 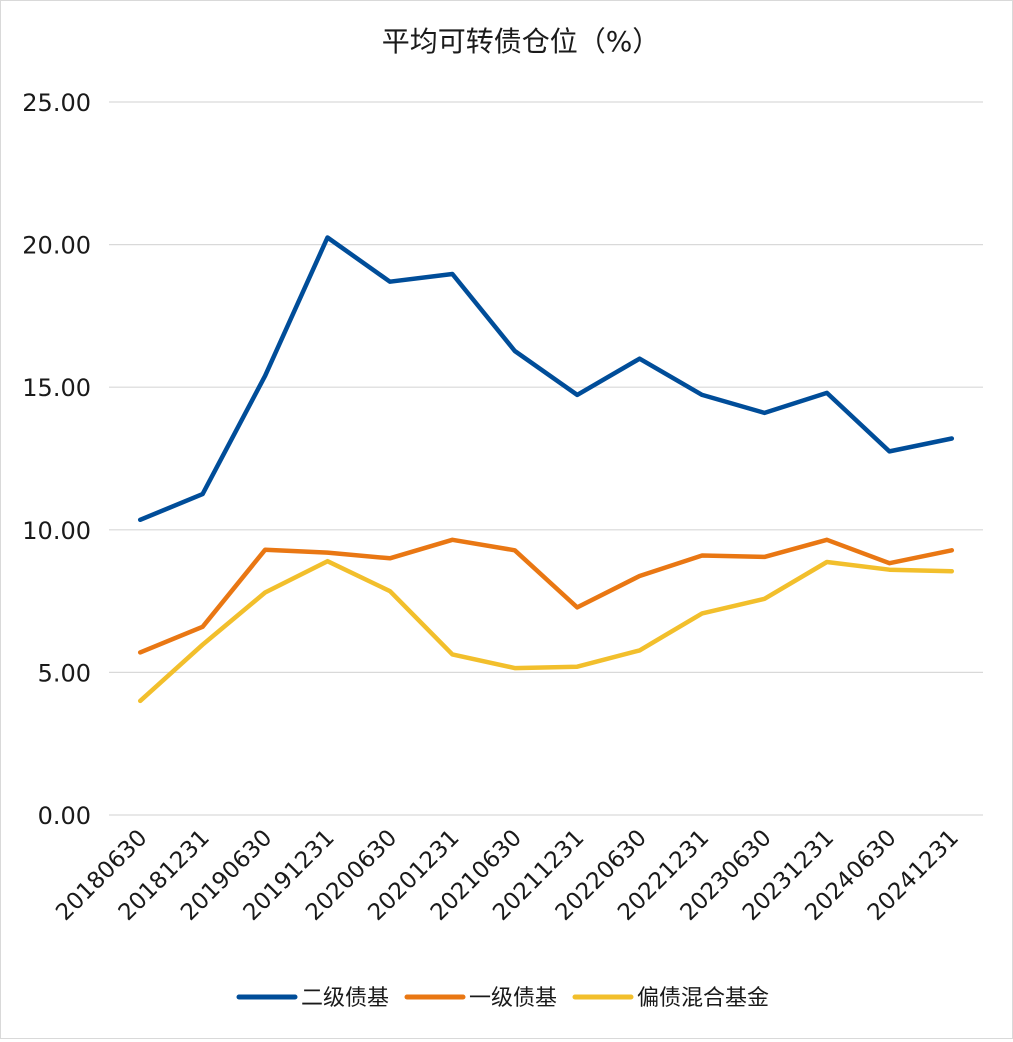 I want to click on y-tick-label: 10.00, so click(x=56, y=531).